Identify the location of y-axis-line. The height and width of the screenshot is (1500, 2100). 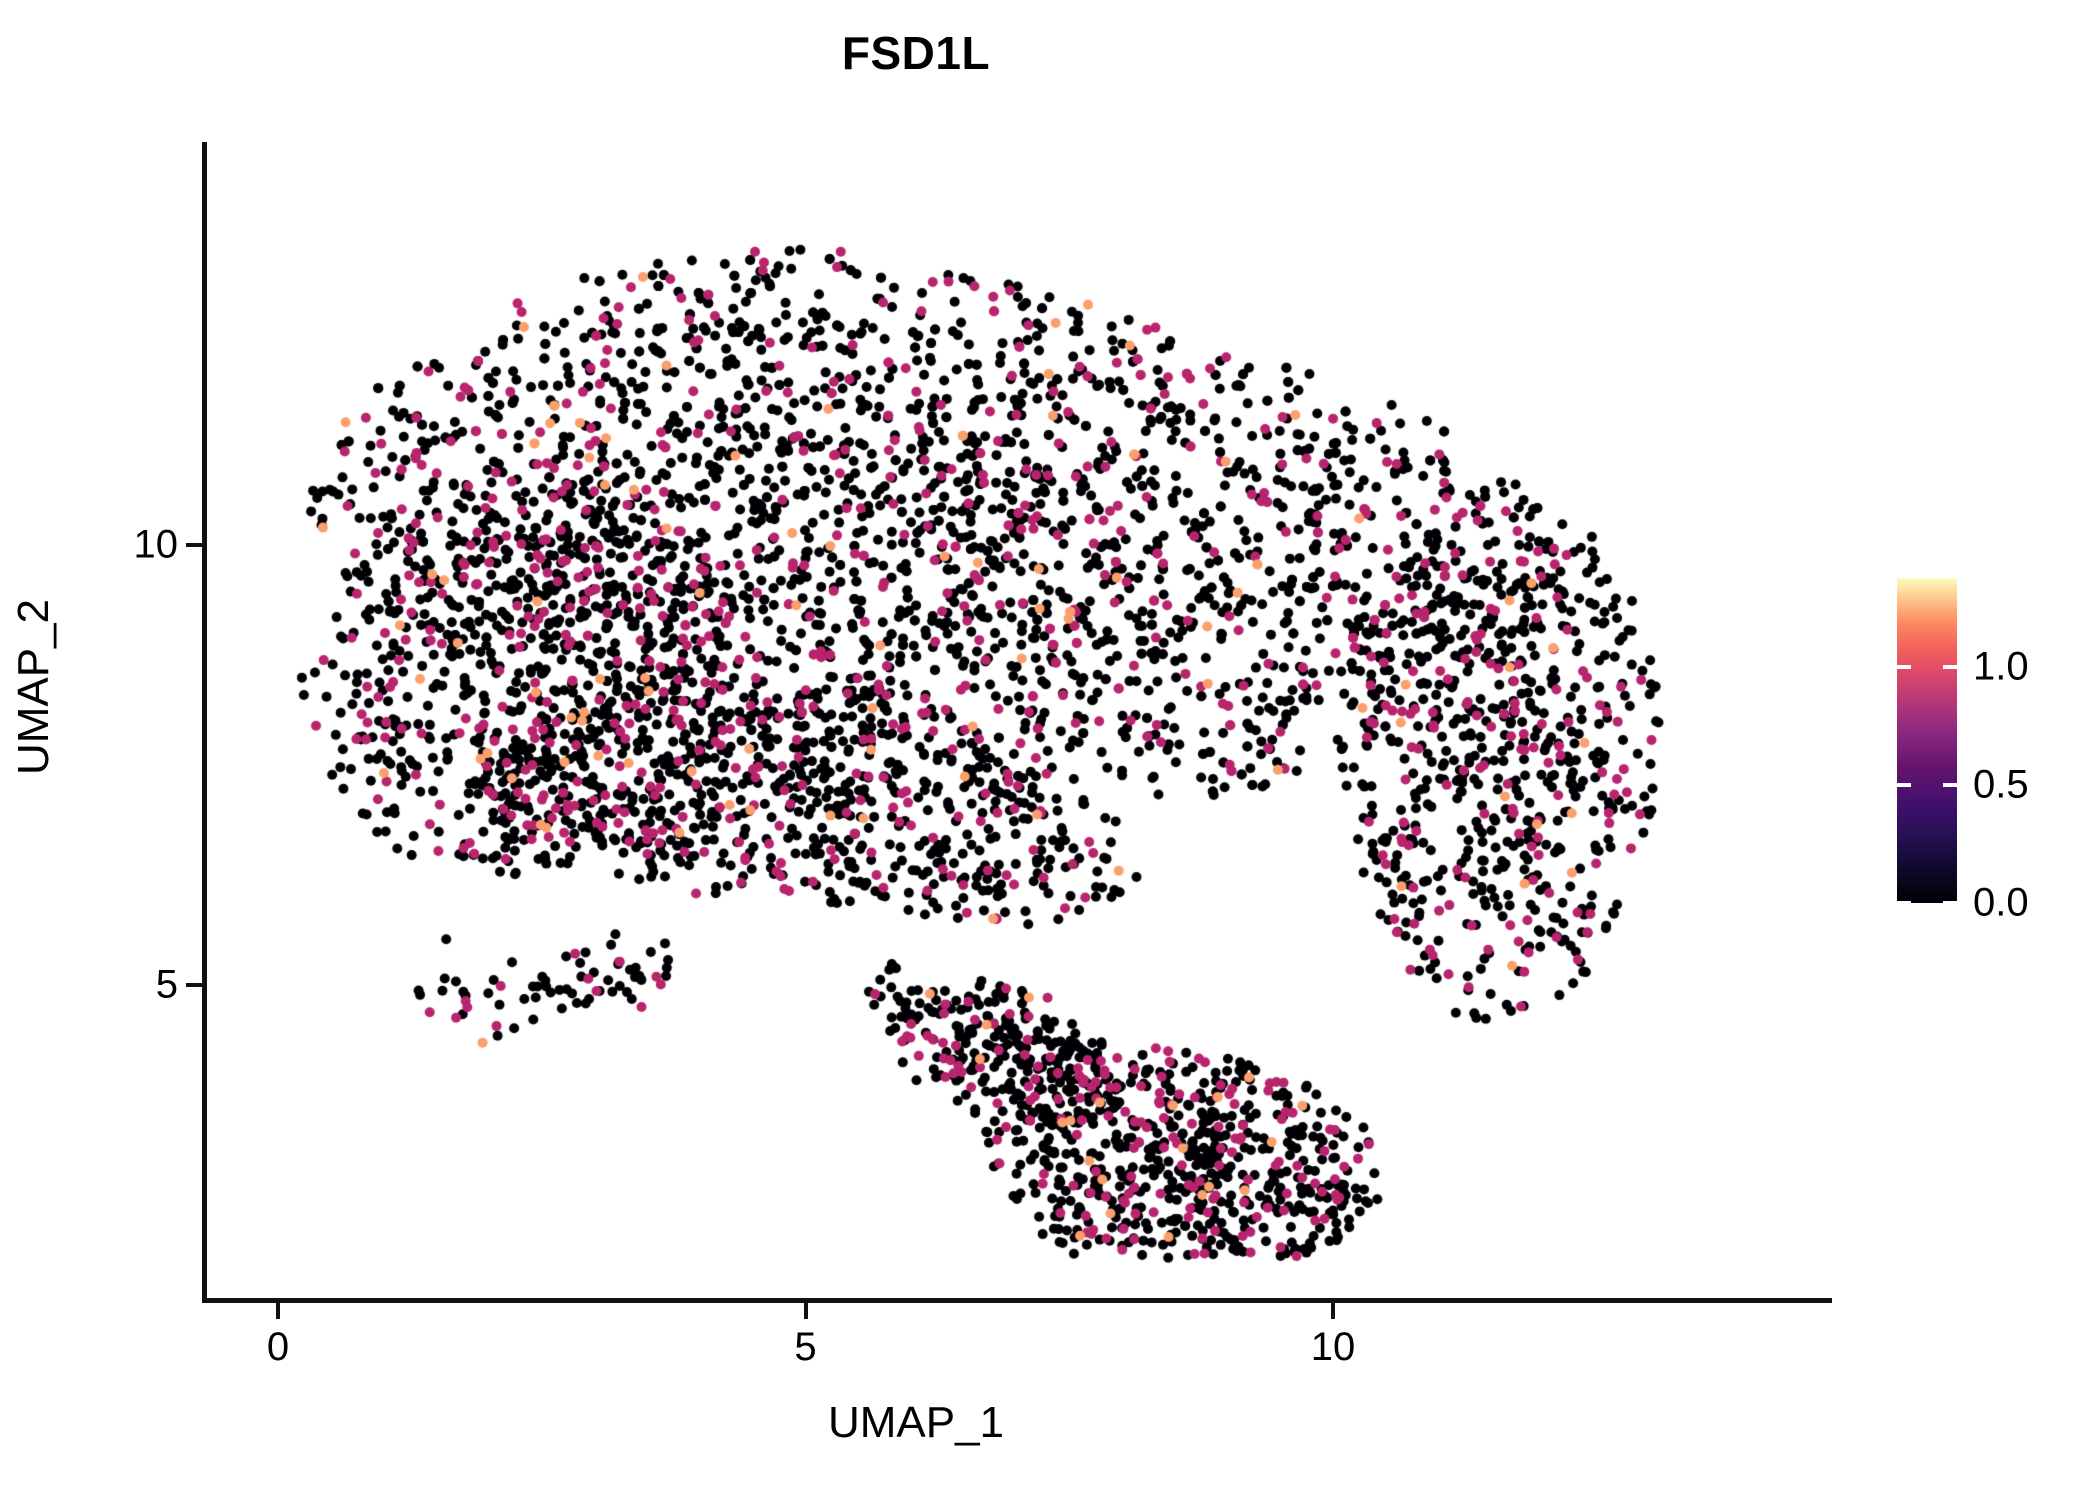
(204, 721).